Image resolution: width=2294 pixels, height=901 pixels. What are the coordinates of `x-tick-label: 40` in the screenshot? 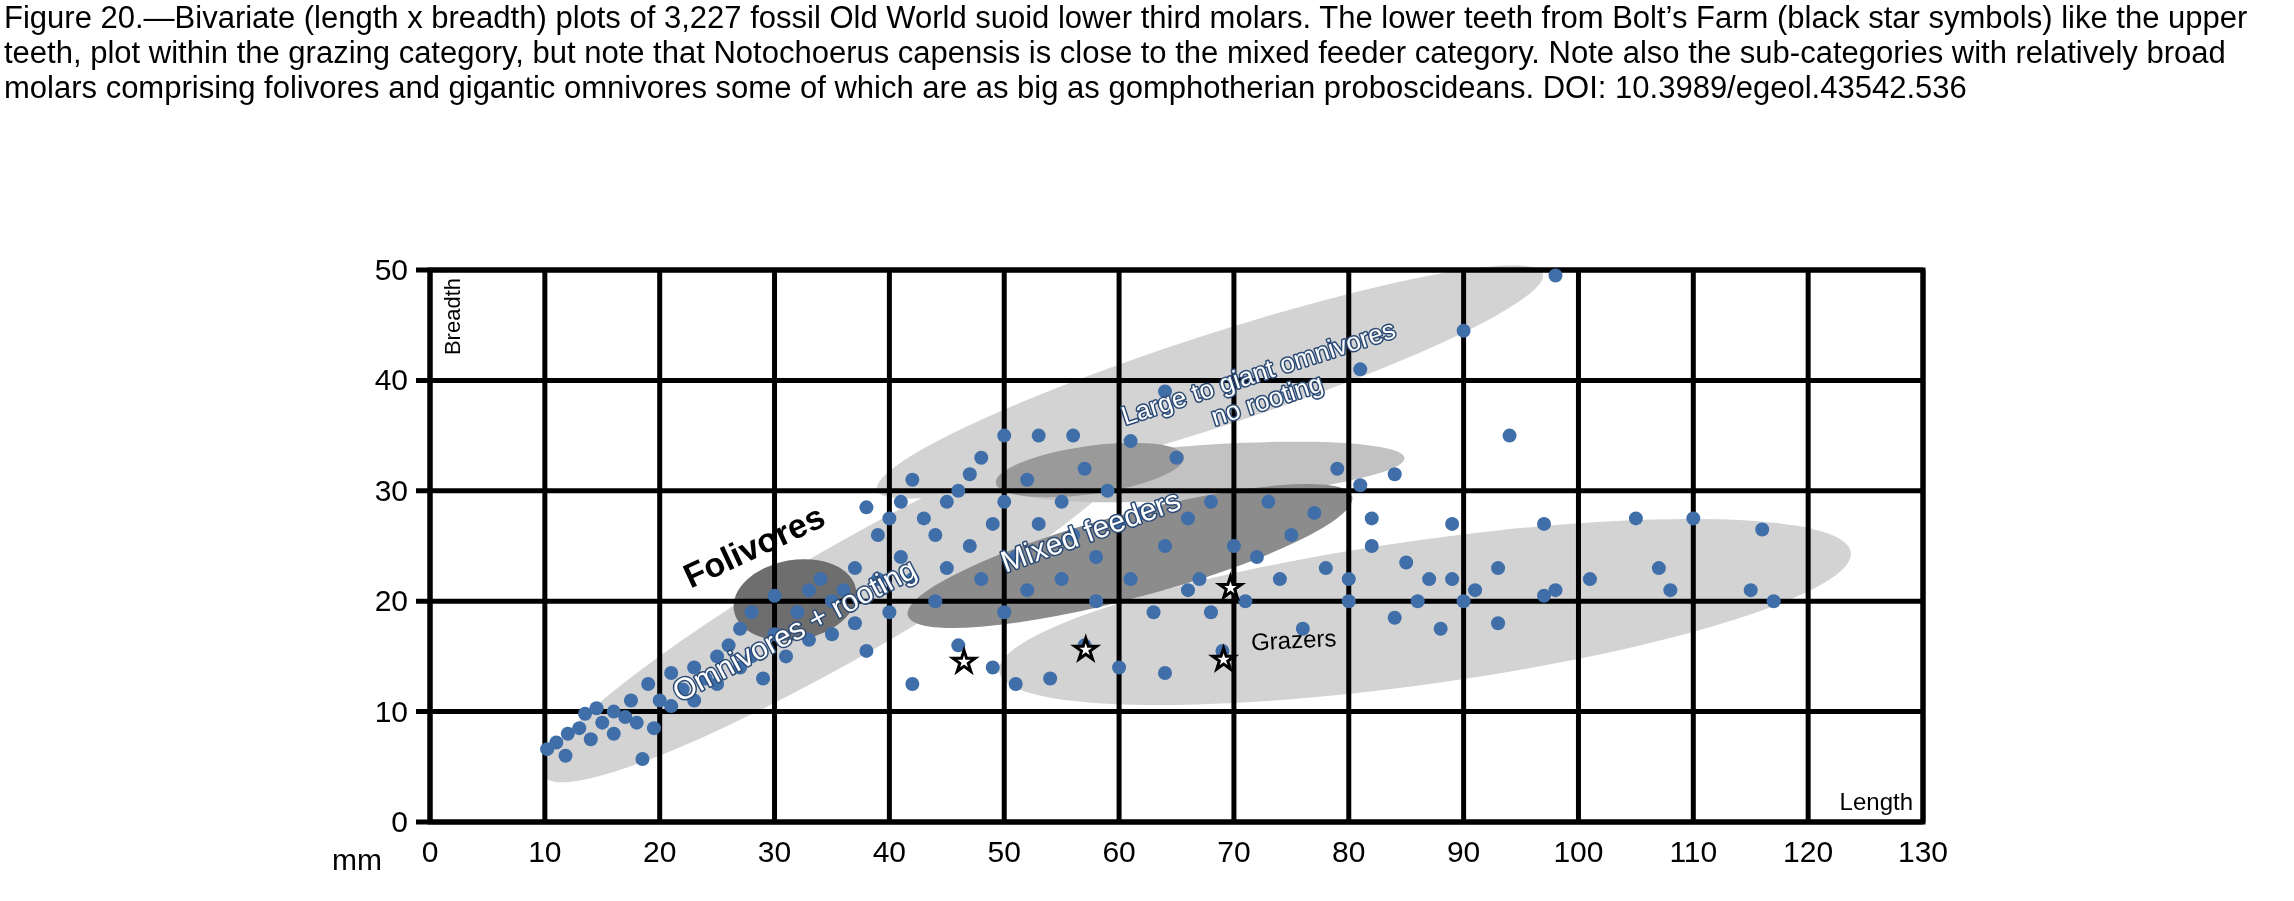 It's located at (889, 851).